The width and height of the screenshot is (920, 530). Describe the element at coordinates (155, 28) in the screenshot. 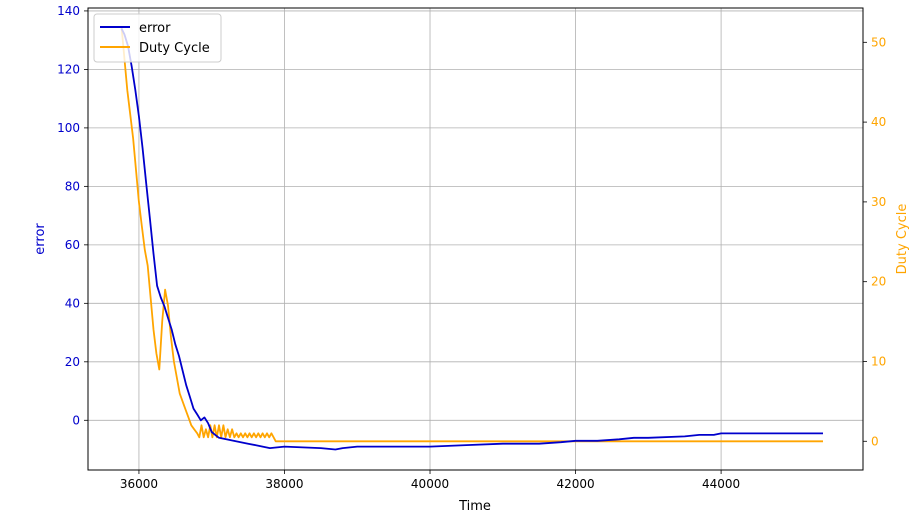

I see `legend-error-label: error` at that location.